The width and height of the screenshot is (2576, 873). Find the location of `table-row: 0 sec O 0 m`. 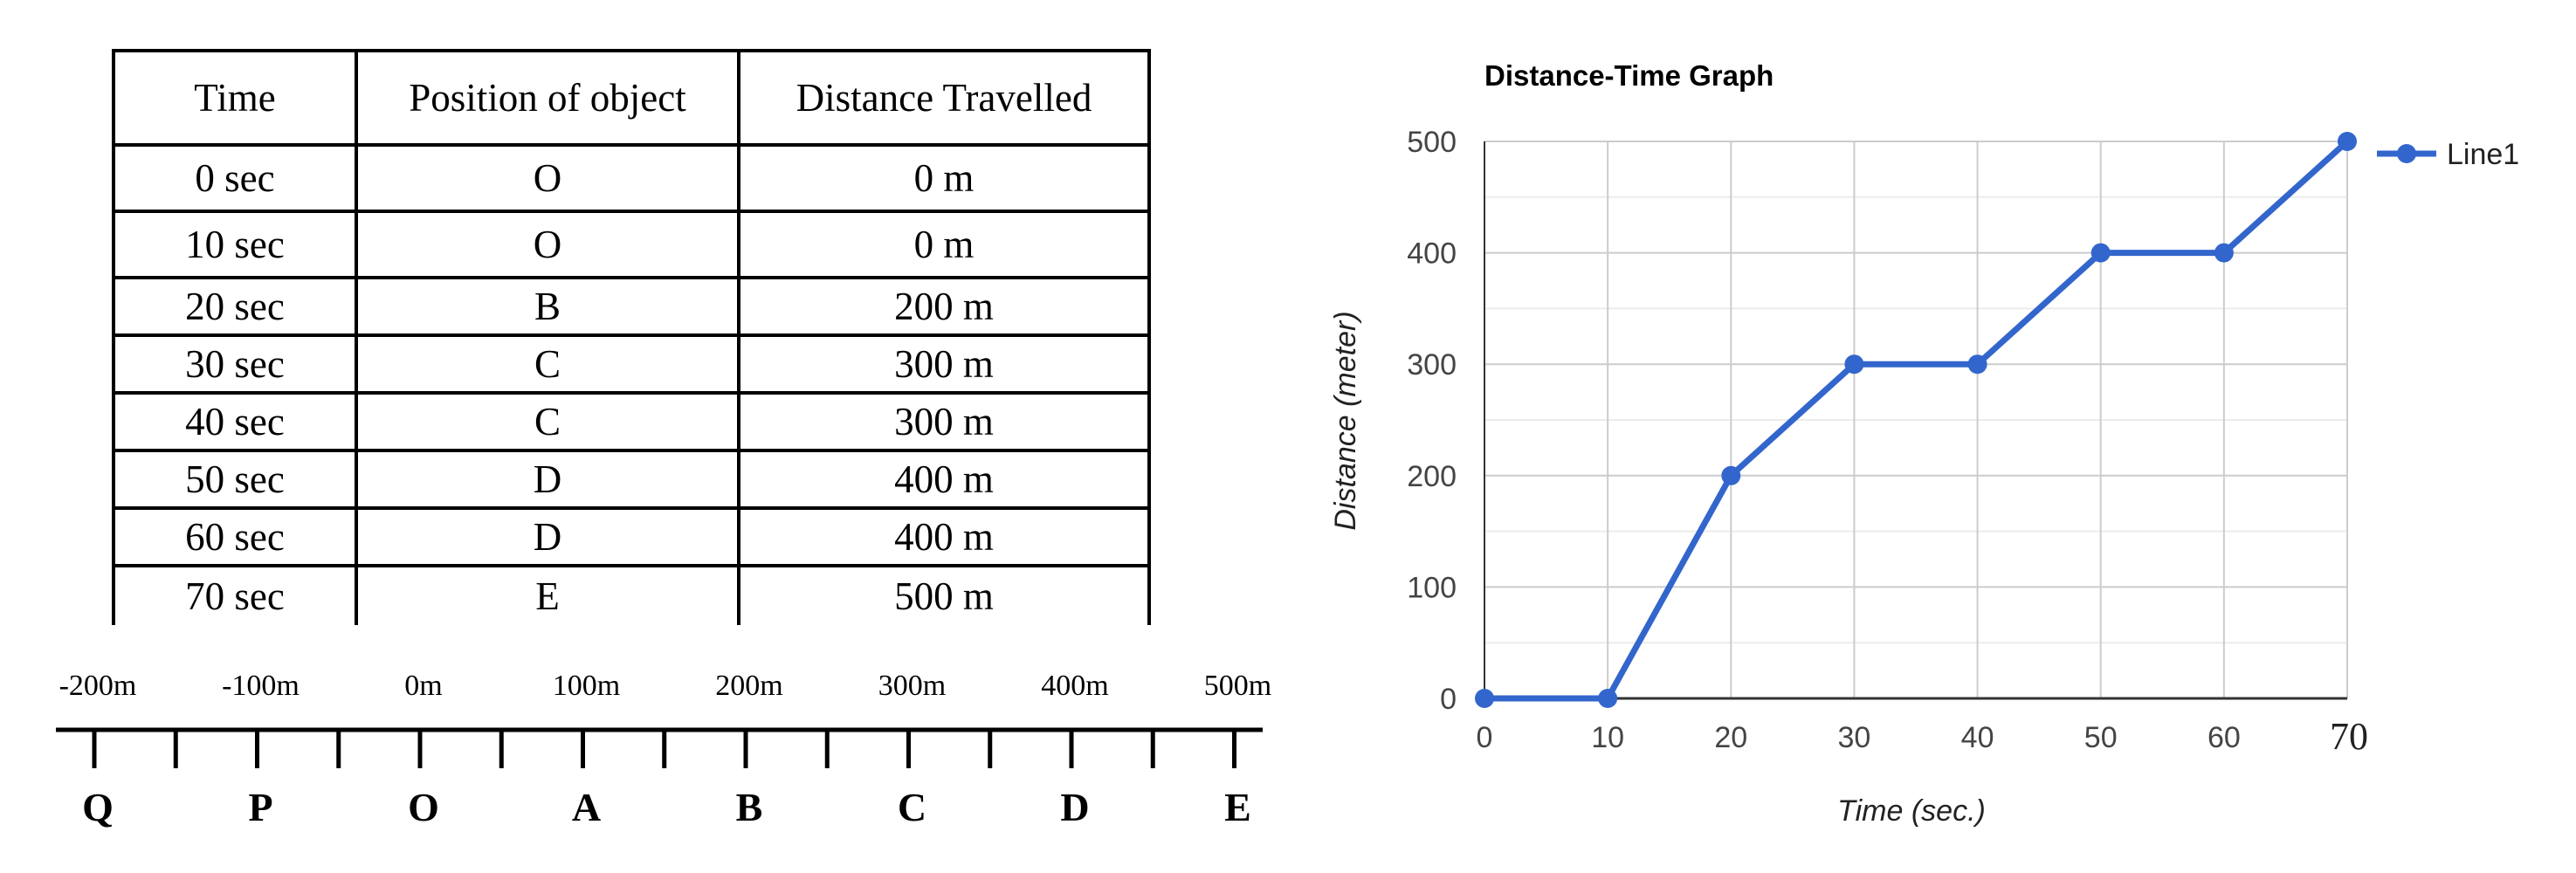

table-row: 0 sec O 0 m is located at coordinates (631, 178).